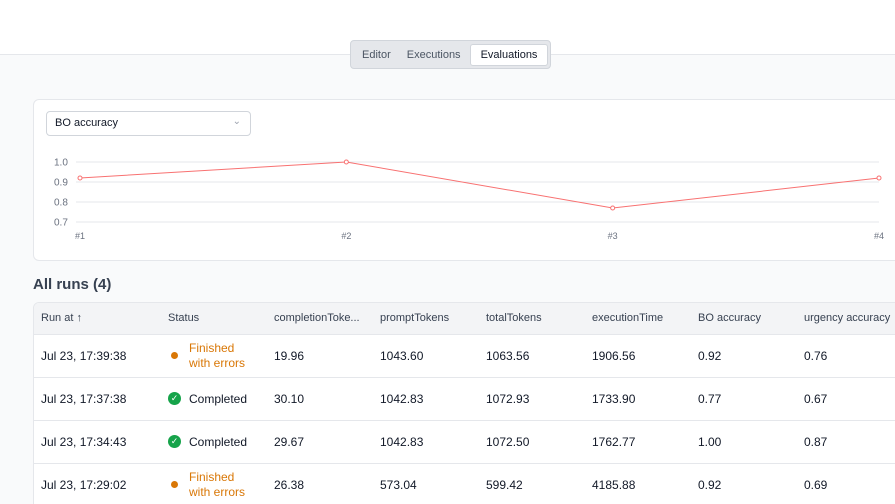 The image size is (895, 504). I want to click on total-tokens-cell: 1063.56, so click(532, 355).